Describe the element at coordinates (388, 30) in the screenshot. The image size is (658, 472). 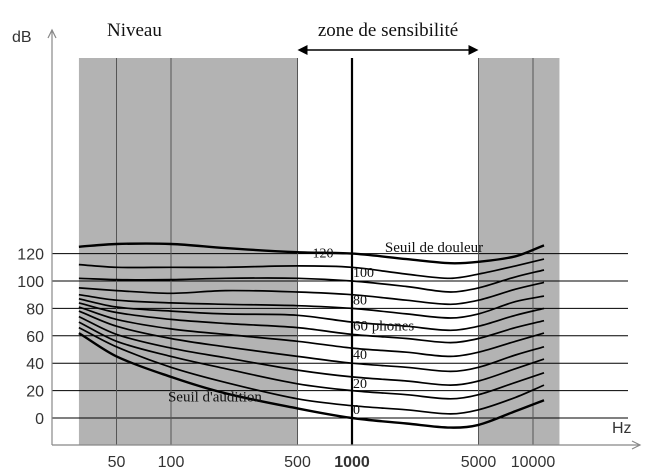
I see `sensitivity-zone-label: zone de sensibilité` at that location.